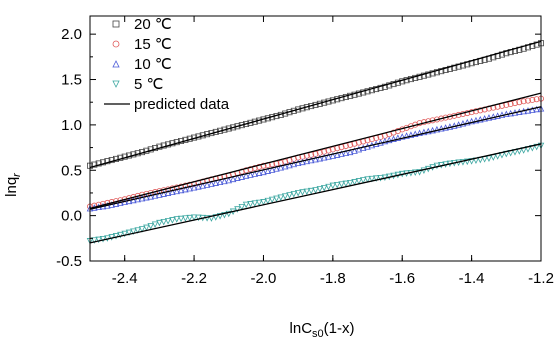  Describe the element at coordinates (182, 104) in the screenshot. I see `legend-label: predicted data` at that location.